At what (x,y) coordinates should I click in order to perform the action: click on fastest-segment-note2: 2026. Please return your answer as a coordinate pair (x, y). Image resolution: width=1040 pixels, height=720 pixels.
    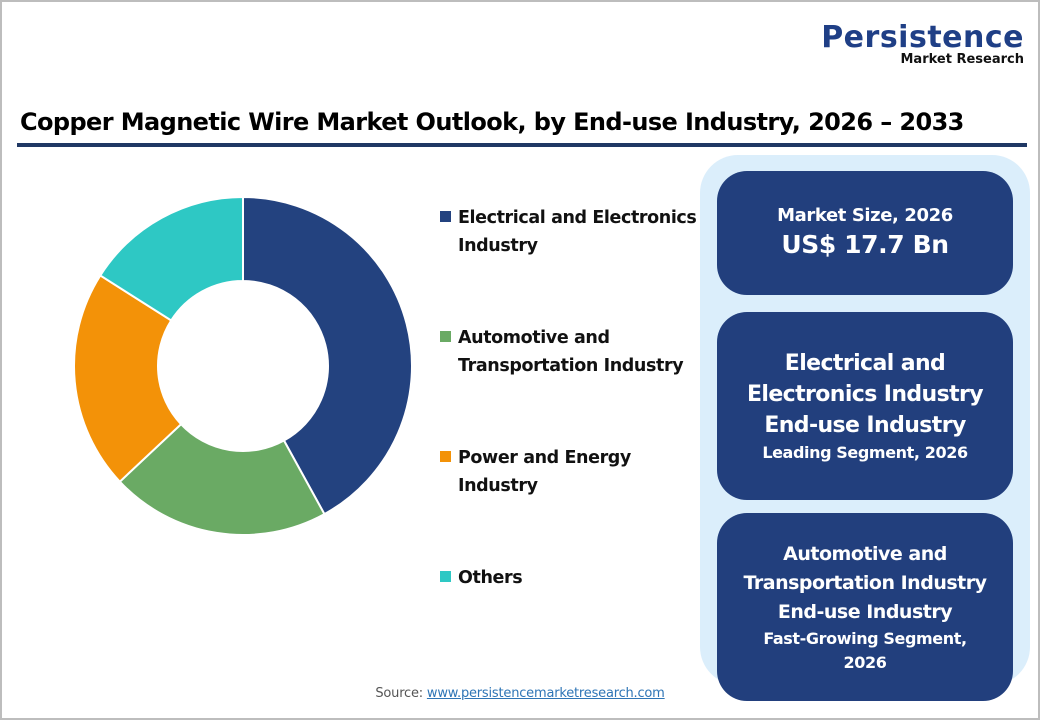
    Looking at the image, I should click on (865, 662).